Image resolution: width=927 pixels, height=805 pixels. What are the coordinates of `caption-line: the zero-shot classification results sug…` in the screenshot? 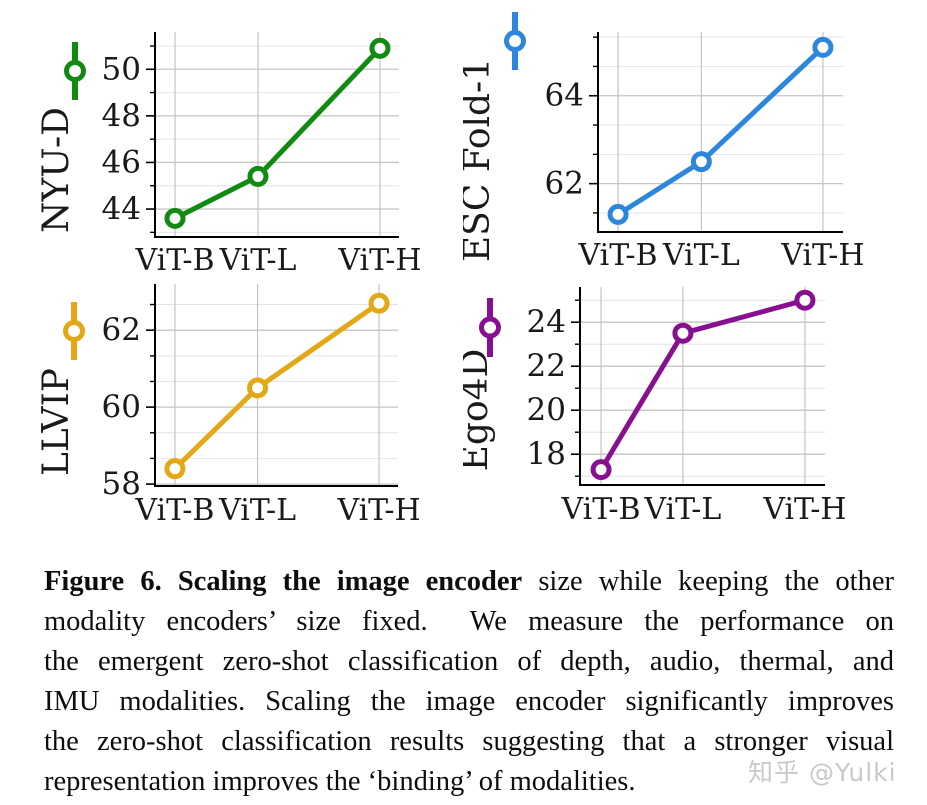 It's located at (469, 741).